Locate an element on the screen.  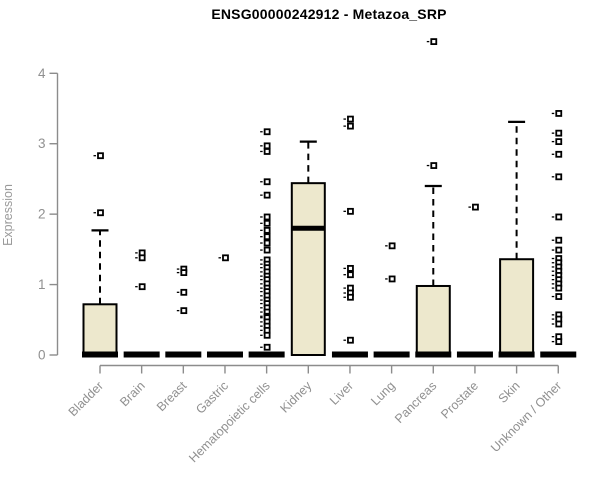
box-bladder is located at coordinates (100, 330).